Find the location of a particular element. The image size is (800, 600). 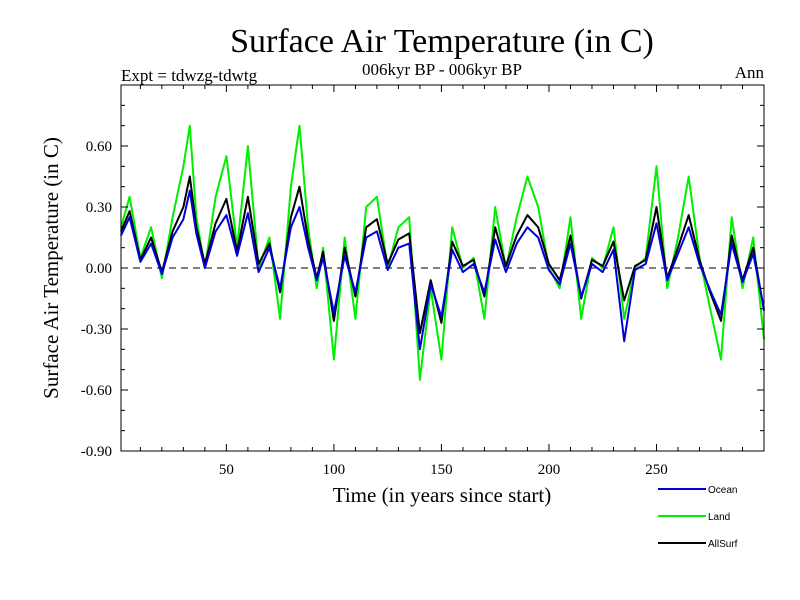

y-tick-label: 0.00 is located at coordinates (99, 269).